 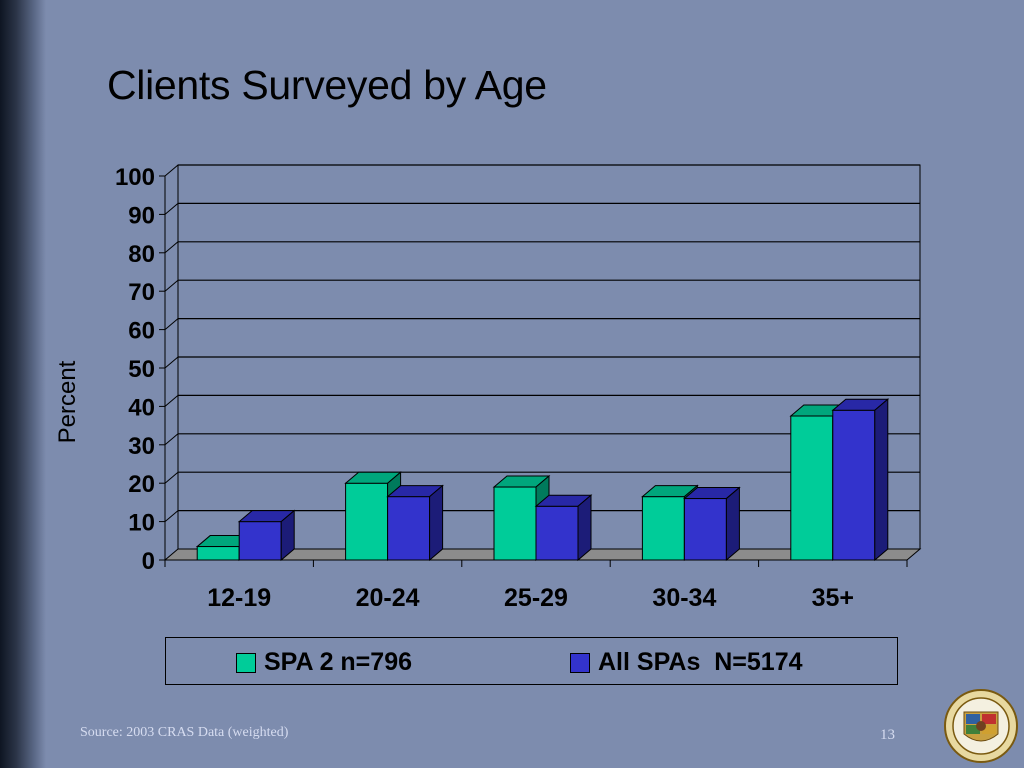 I want to click on legend-label-spa2: SPA 2 n=796, so click(x=338, y=662).